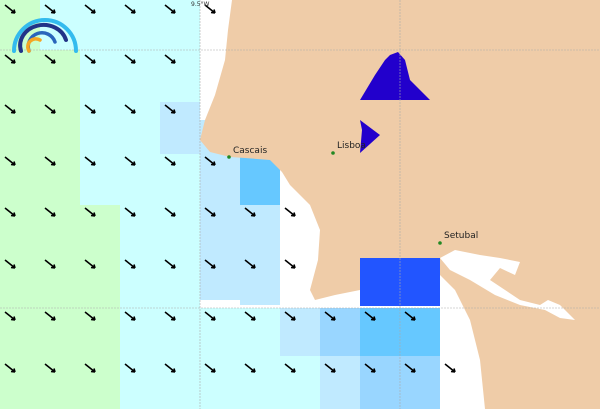 This screenshot has width=600, height=409. What do you see at coordinates (440, 243) in the screenshot?
I see `setubal-marker` at bounding box center [440, 243].